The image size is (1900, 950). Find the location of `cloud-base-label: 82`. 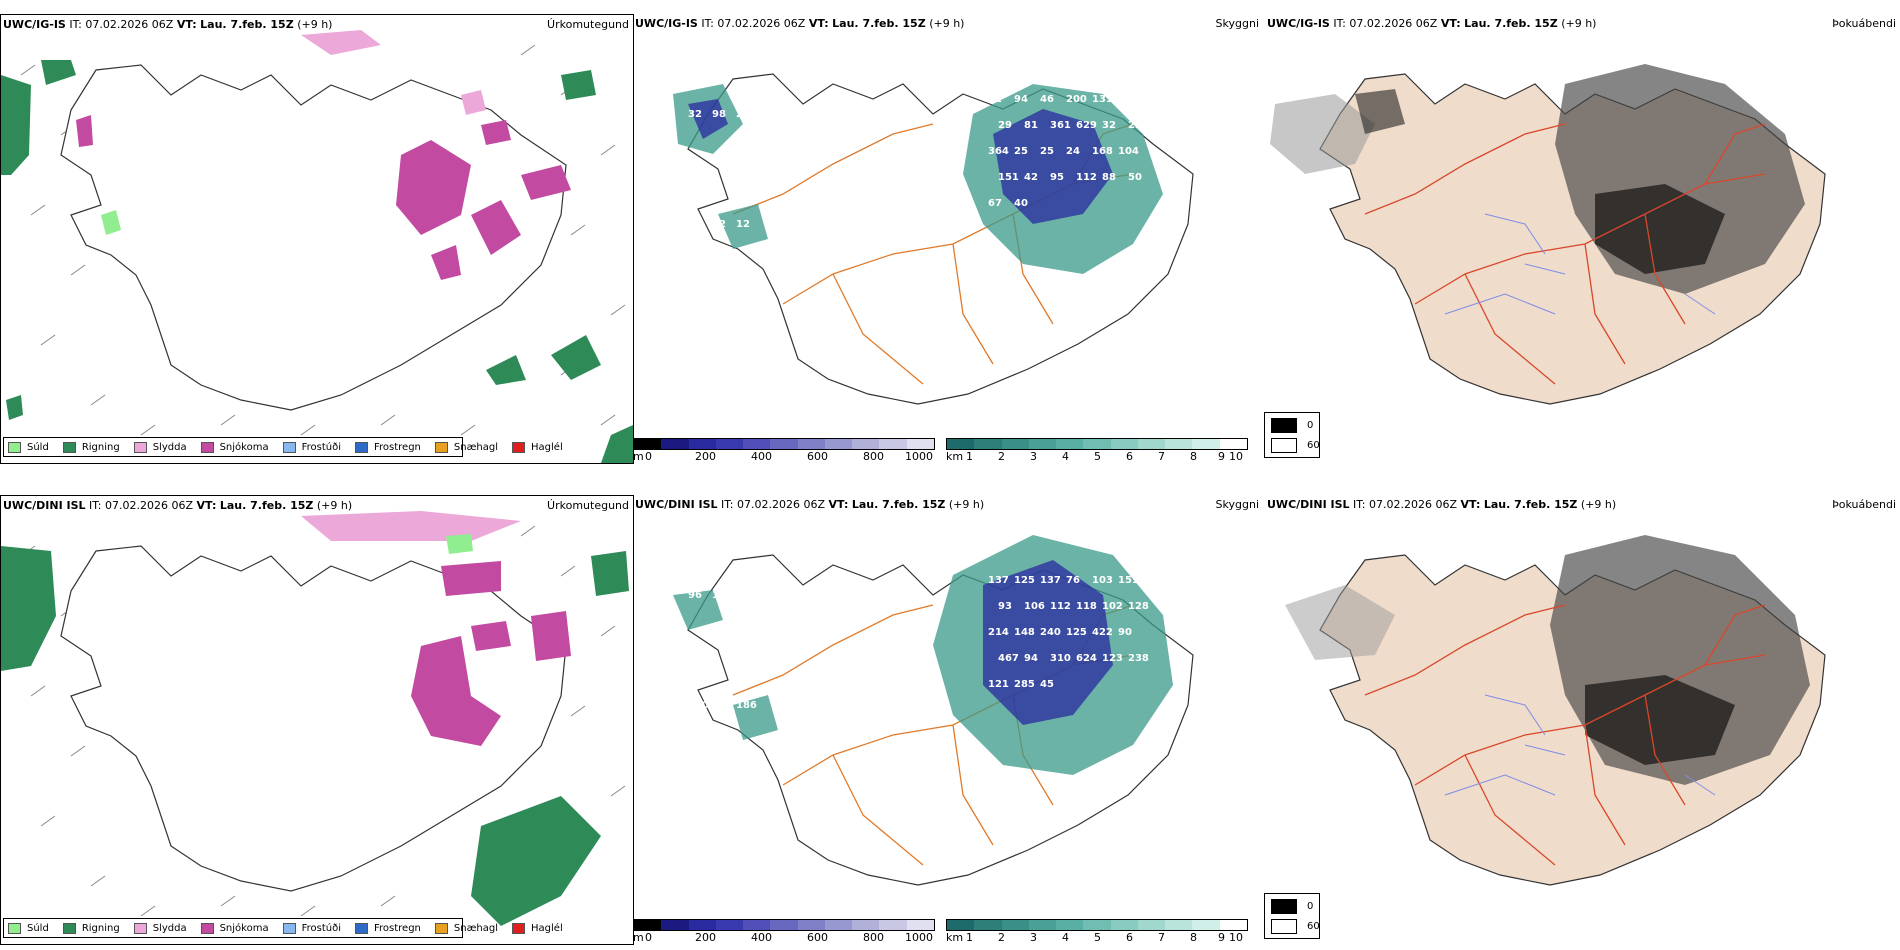

cloud-base-label: 82 is located at coordinates (995, 99).